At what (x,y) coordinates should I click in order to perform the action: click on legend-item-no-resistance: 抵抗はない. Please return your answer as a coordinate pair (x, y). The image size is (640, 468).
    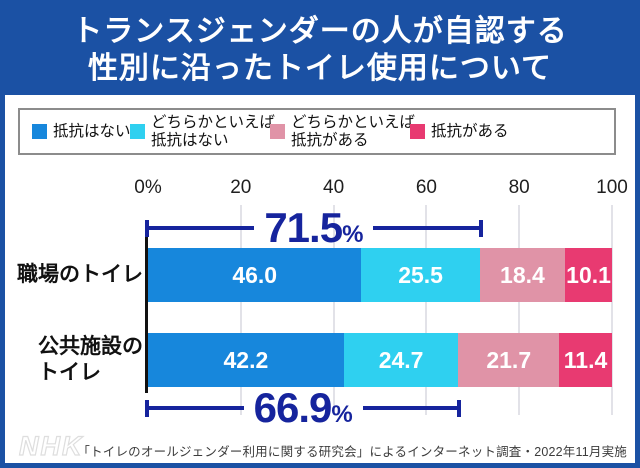
    Looking at the image, I should click on (81, 131).